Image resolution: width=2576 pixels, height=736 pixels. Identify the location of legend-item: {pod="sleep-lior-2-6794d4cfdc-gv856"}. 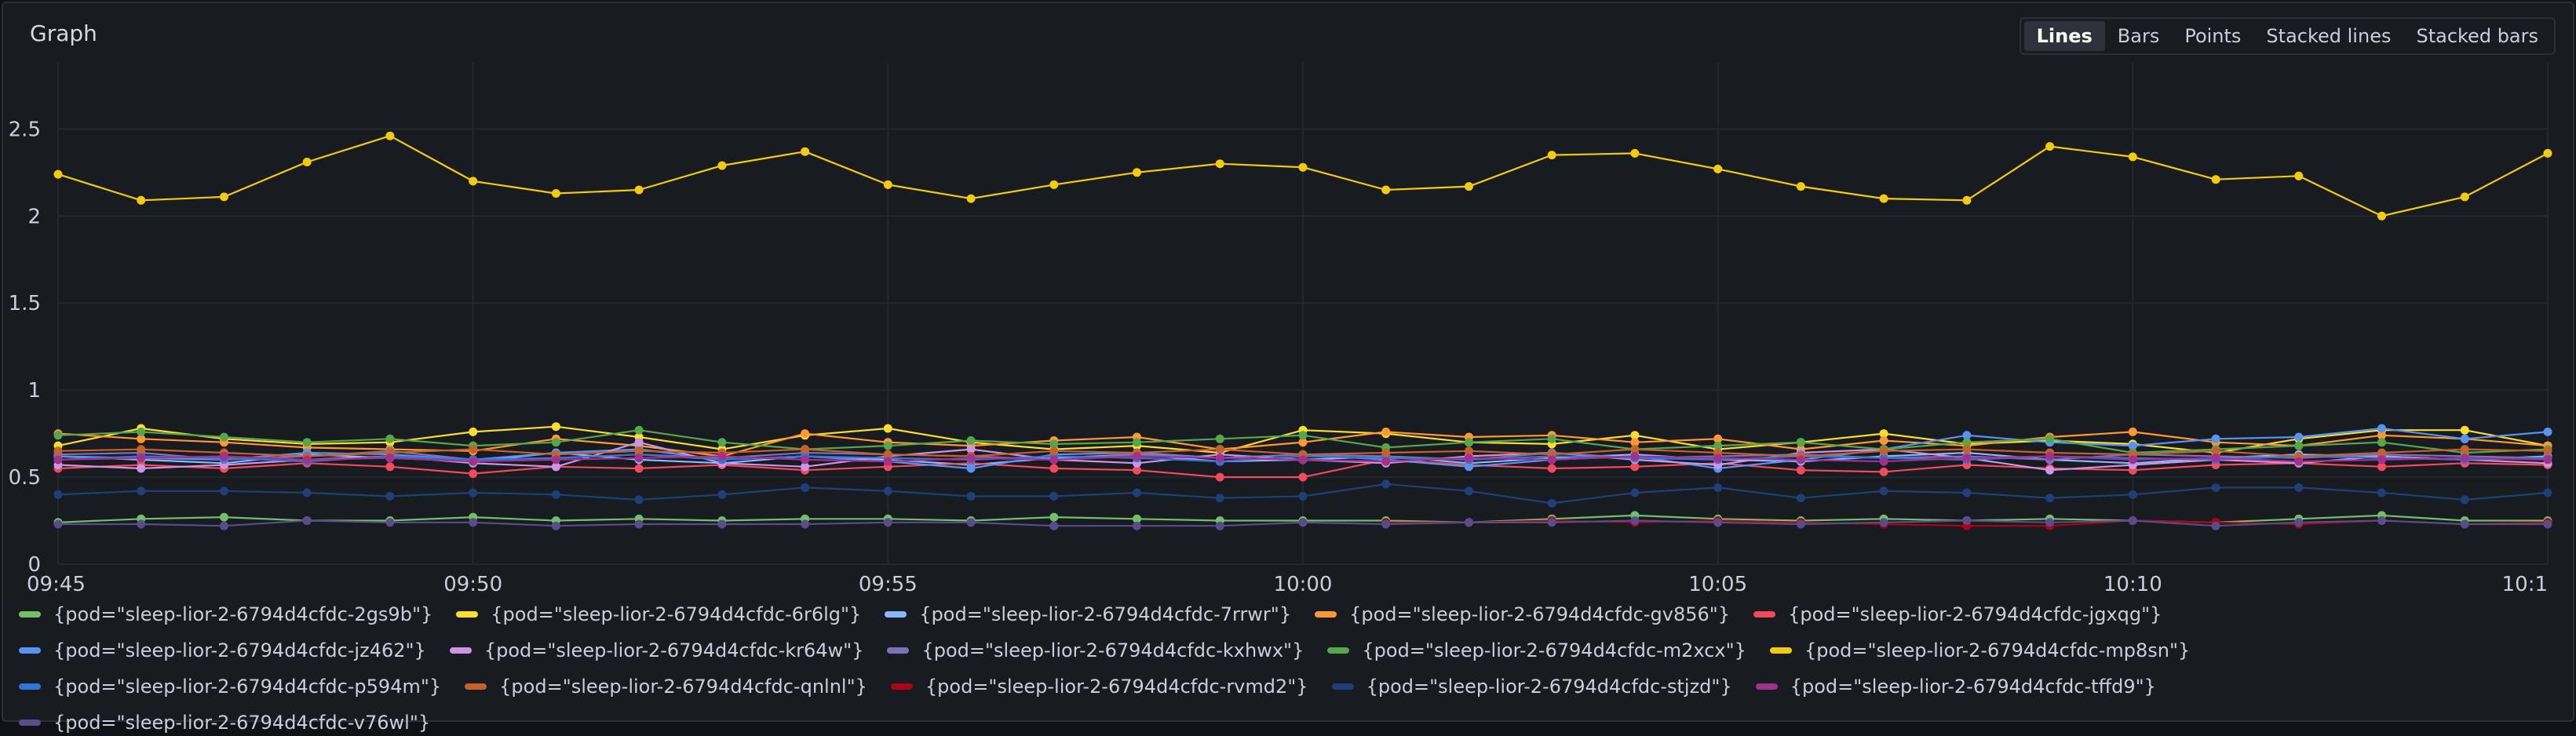
(1522, 614).